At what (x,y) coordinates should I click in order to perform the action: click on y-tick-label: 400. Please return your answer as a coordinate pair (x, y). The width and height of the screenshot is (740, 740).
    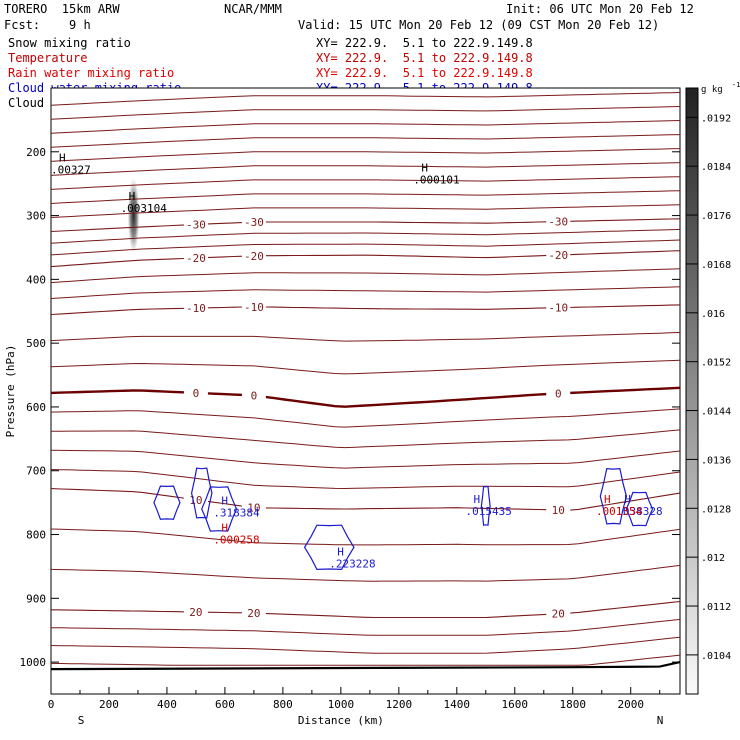
    Looking at the image, I should click on (36, 279).